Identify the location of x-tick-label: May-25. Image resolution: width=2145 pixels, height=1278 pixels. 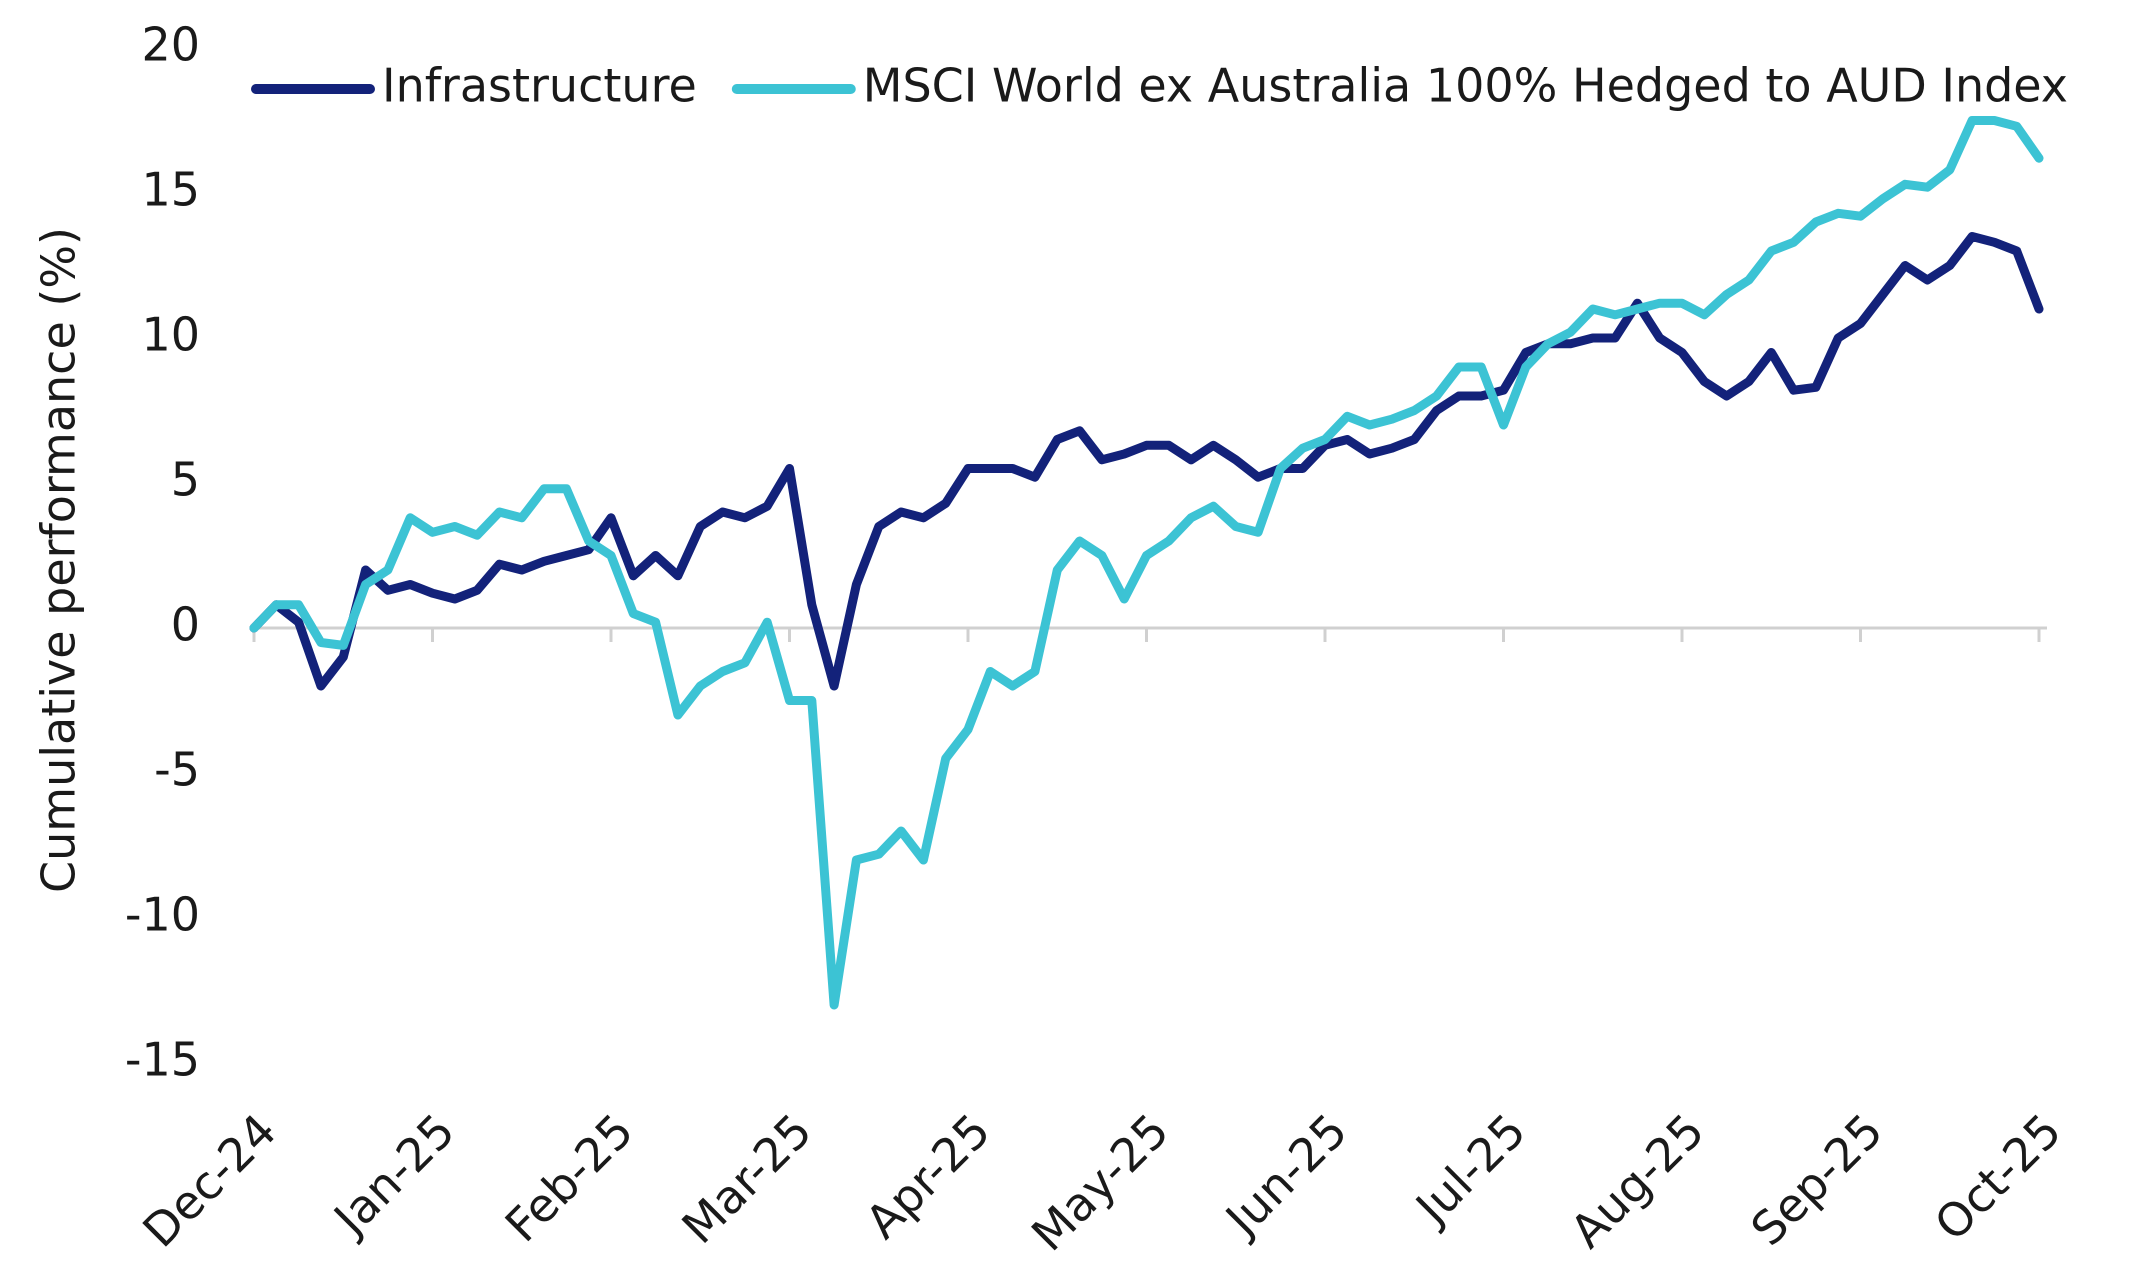
(1100, 1182).